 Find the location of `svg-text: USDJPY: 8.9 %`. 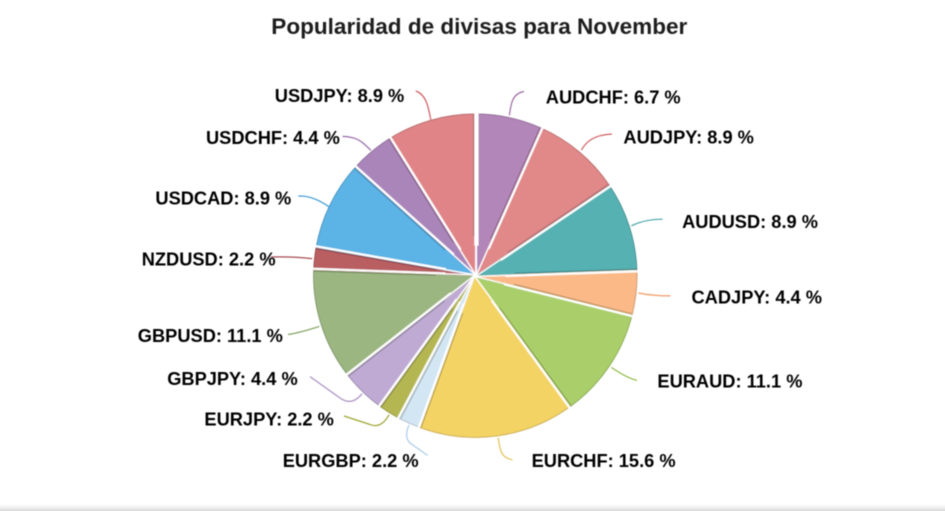

svg-text: USDJPY: 8.9 % is located at coordinates (340, 95).